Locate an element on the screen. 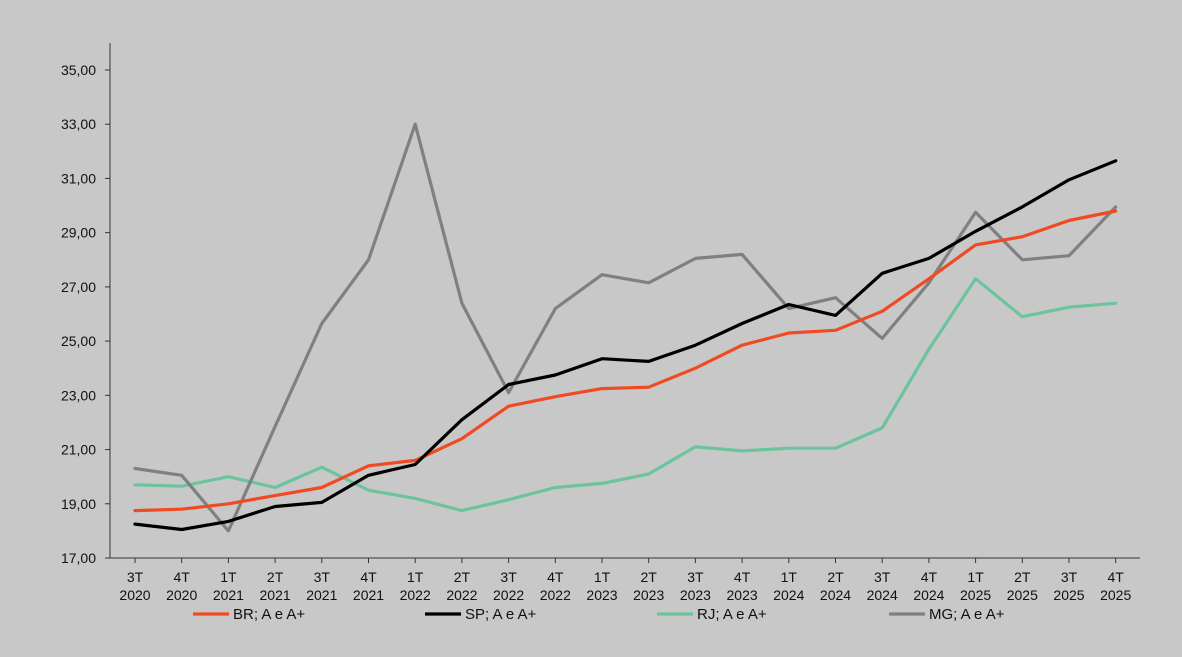 The image size is (1182, 657). y-tick-label: 35,00 is located at coordinates (78, 70).